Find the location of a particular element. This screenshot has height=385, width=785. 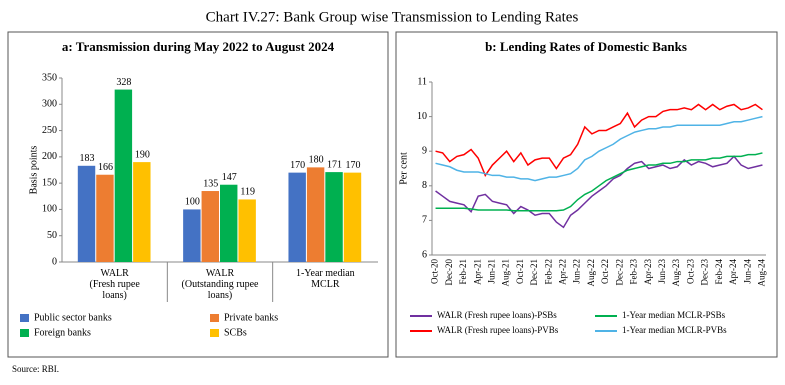

x-tick-label: Feb-22 is located at coordinates (548, 272).